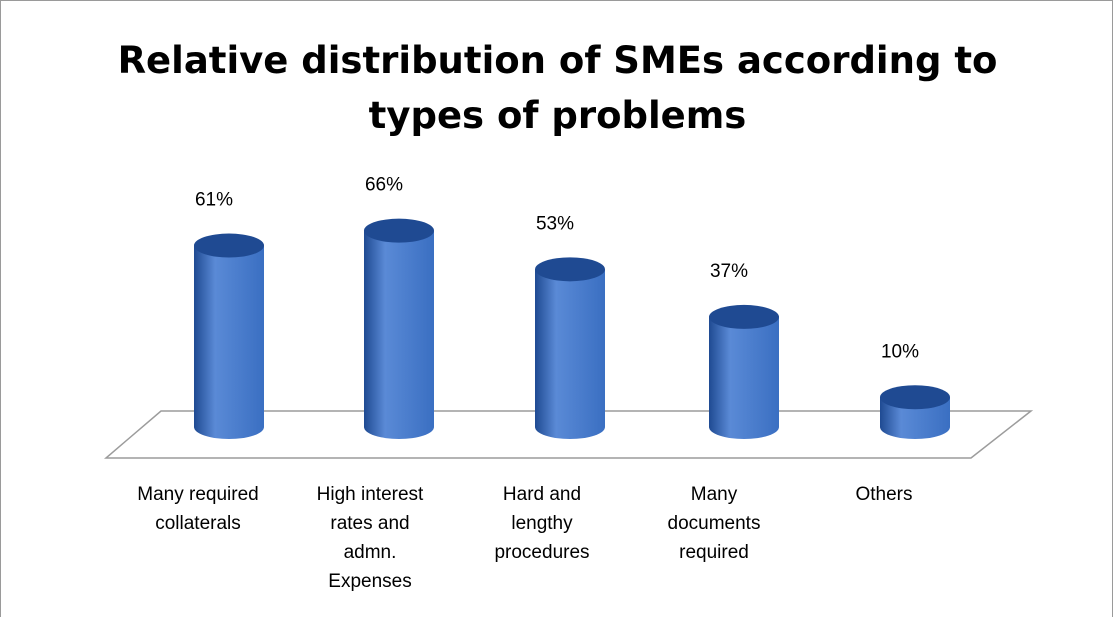  I want to click on category-label-line: collaterals, so click(198, 523).